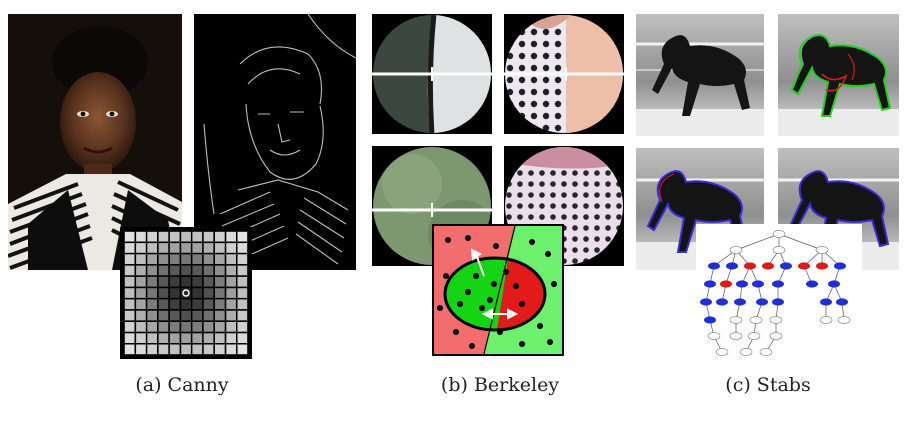  Describe the element at coordinates (768, 385) in the screenshot. I see `caption-stabs: (c) Stabs` at that location.